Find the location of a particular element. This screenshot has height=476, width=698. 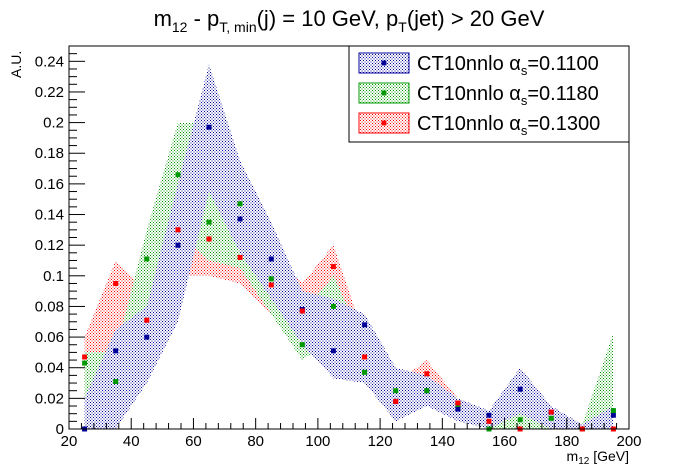

legend-label: CT10nnlo αs=0.1300 is located at coordinates (508, 125).